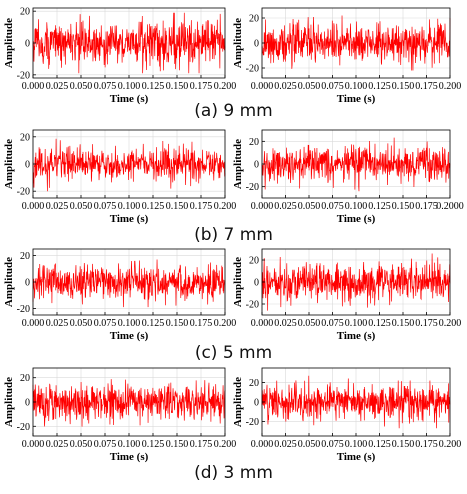  Describe the element at coordinates (252, 69) in the screenshot. I see `panel-1-ytick-label: -20` at that location.